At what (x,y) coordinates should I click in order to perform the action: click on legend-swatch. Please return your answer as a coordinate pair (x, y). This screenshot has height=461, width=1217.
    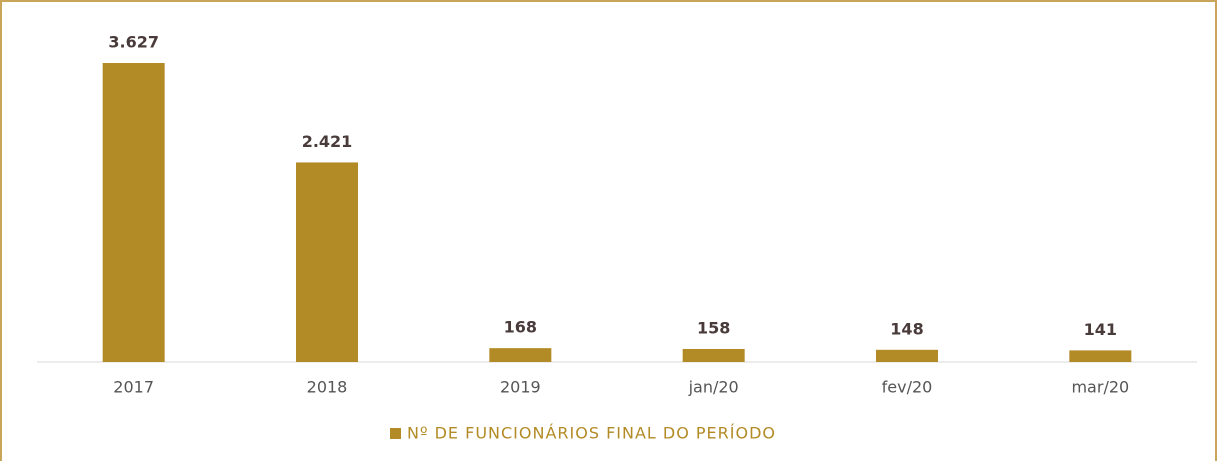
    Looking at the image, I should click on (395, 433).